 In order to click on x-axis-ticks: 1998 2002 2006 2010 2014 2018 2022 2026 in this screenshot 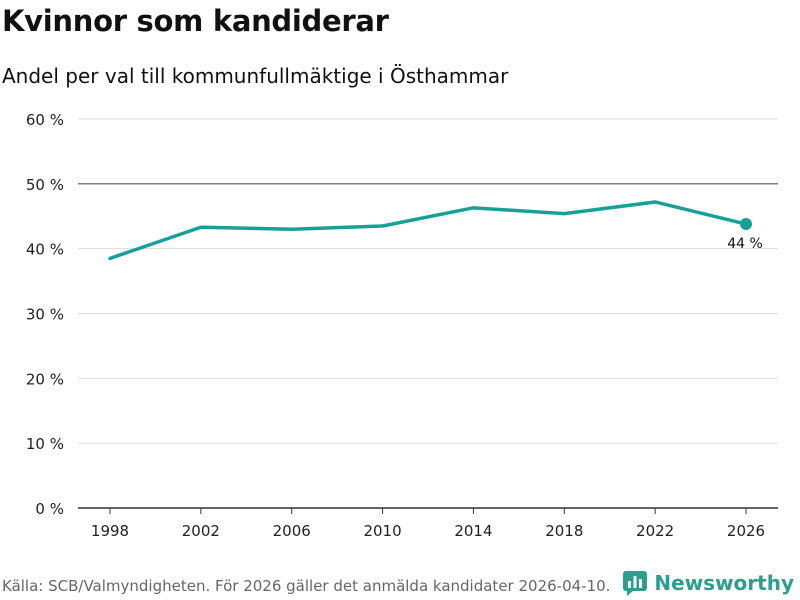, I will do `click(428, 524)`.